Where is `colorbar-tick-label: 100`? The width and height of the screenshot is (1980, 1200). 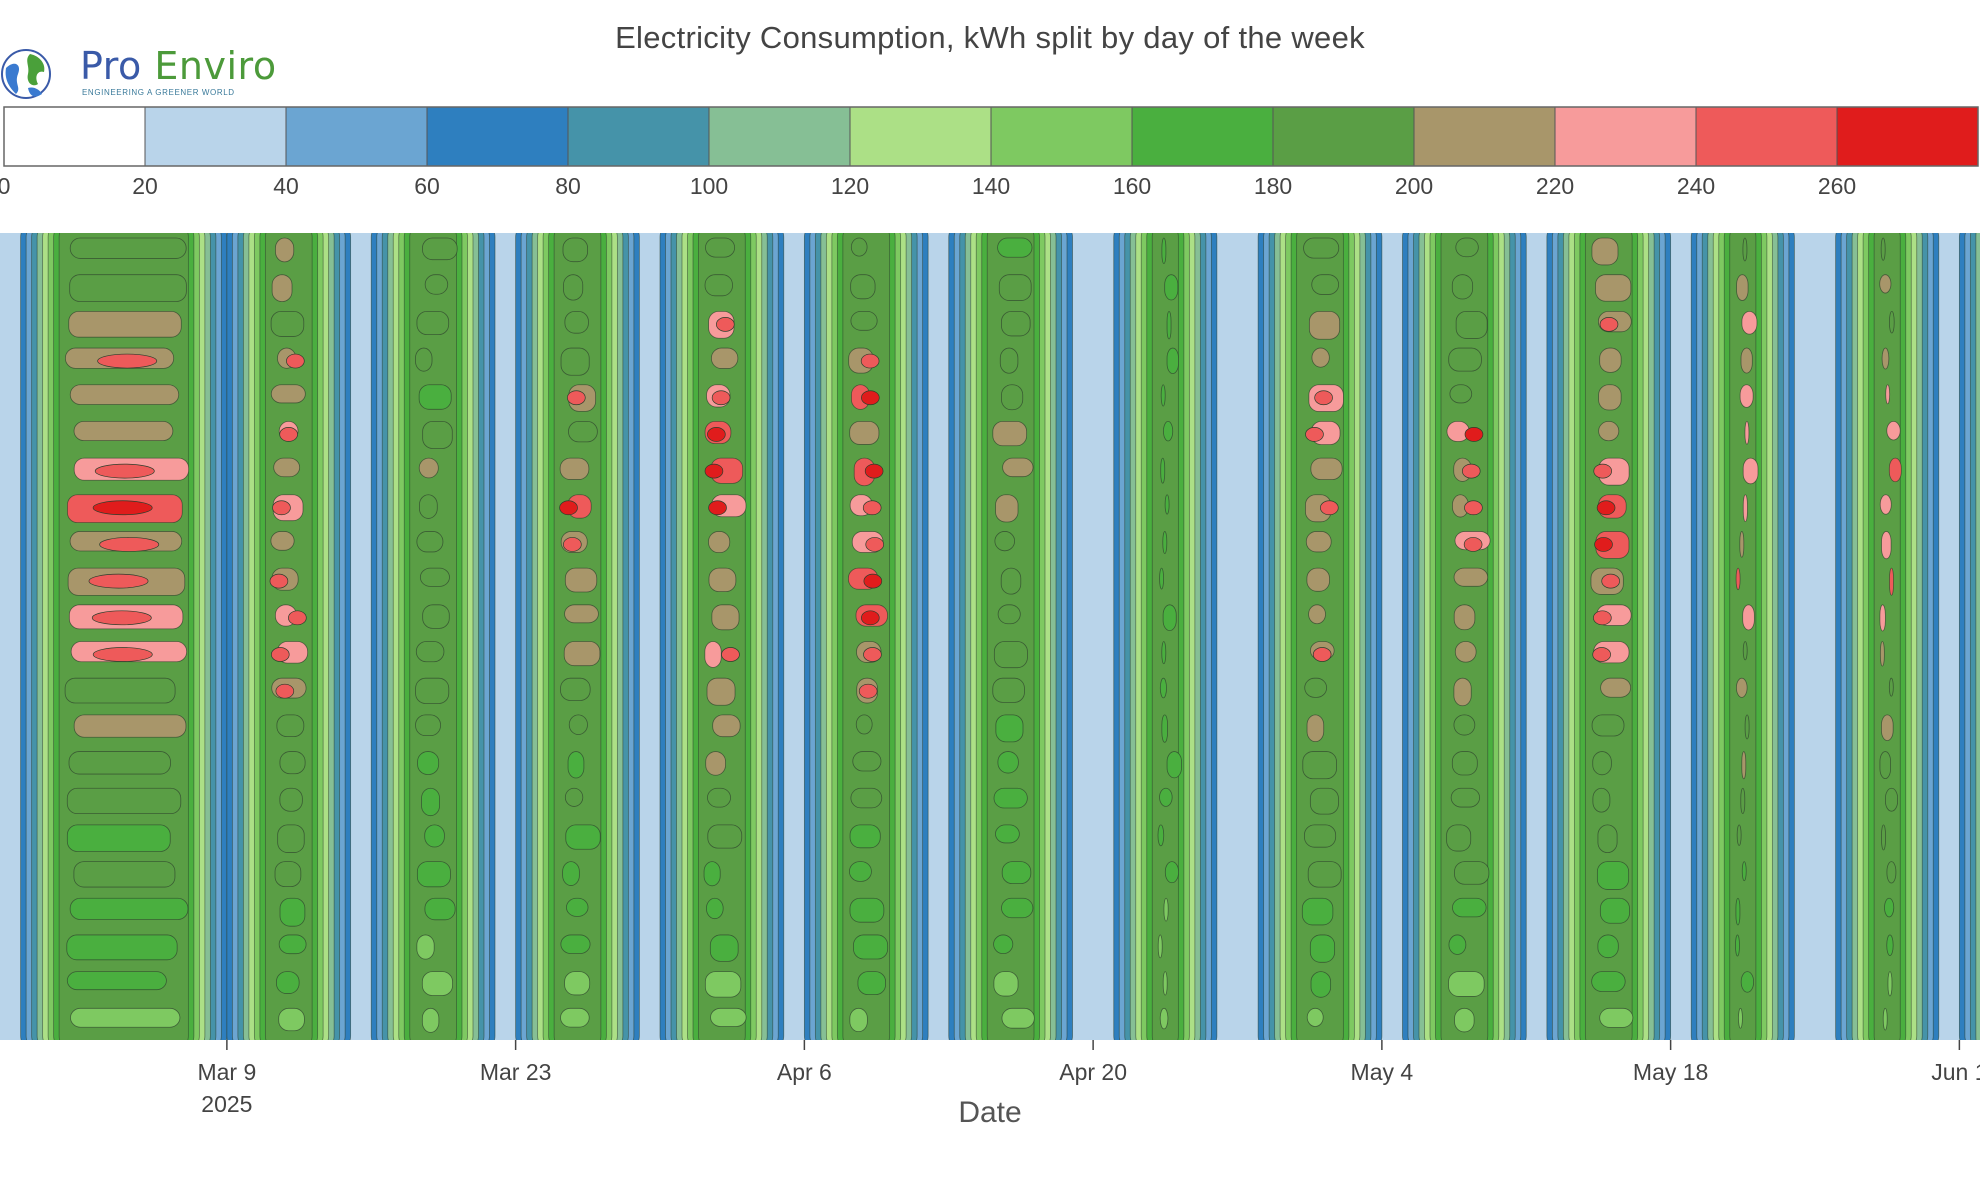
colorbar-tick-label: 100 is located at coordinates (709, 186).